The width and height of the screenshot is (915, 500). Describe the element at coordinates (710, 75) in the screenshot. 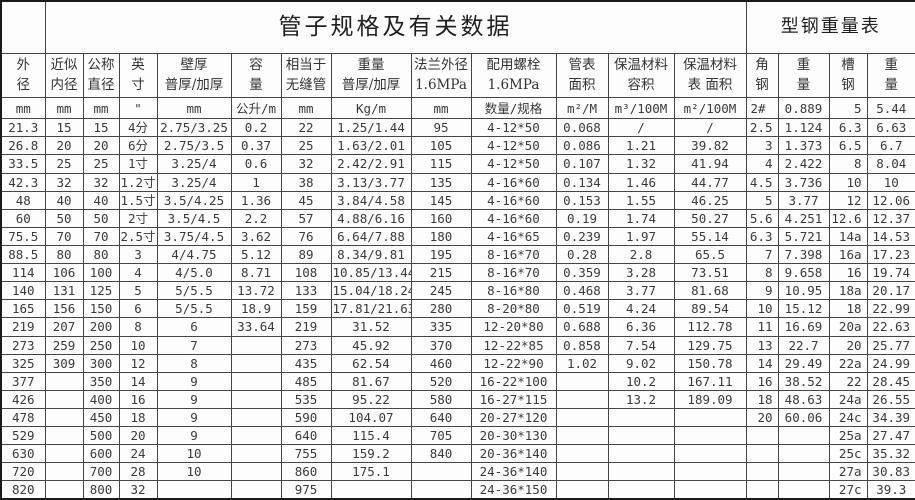

I see `column-header-insulation-surface-area: 保温材料 表 面积` at that location.